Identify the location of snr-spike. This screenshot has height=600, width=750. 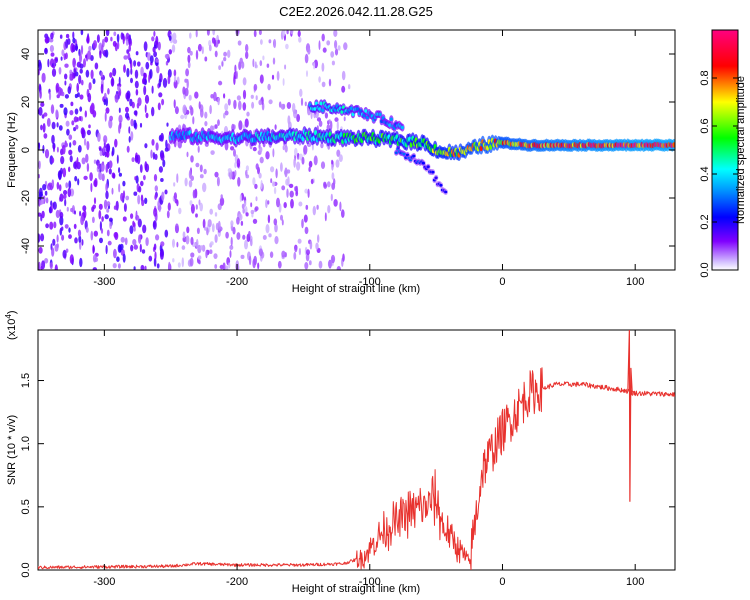
(630, 416).